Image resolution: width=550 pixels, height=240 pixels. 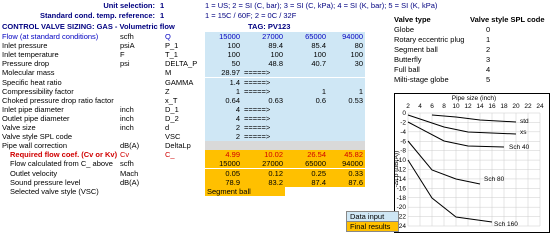 I want to click on row-symbol: Q, so click(x=168, y=36).